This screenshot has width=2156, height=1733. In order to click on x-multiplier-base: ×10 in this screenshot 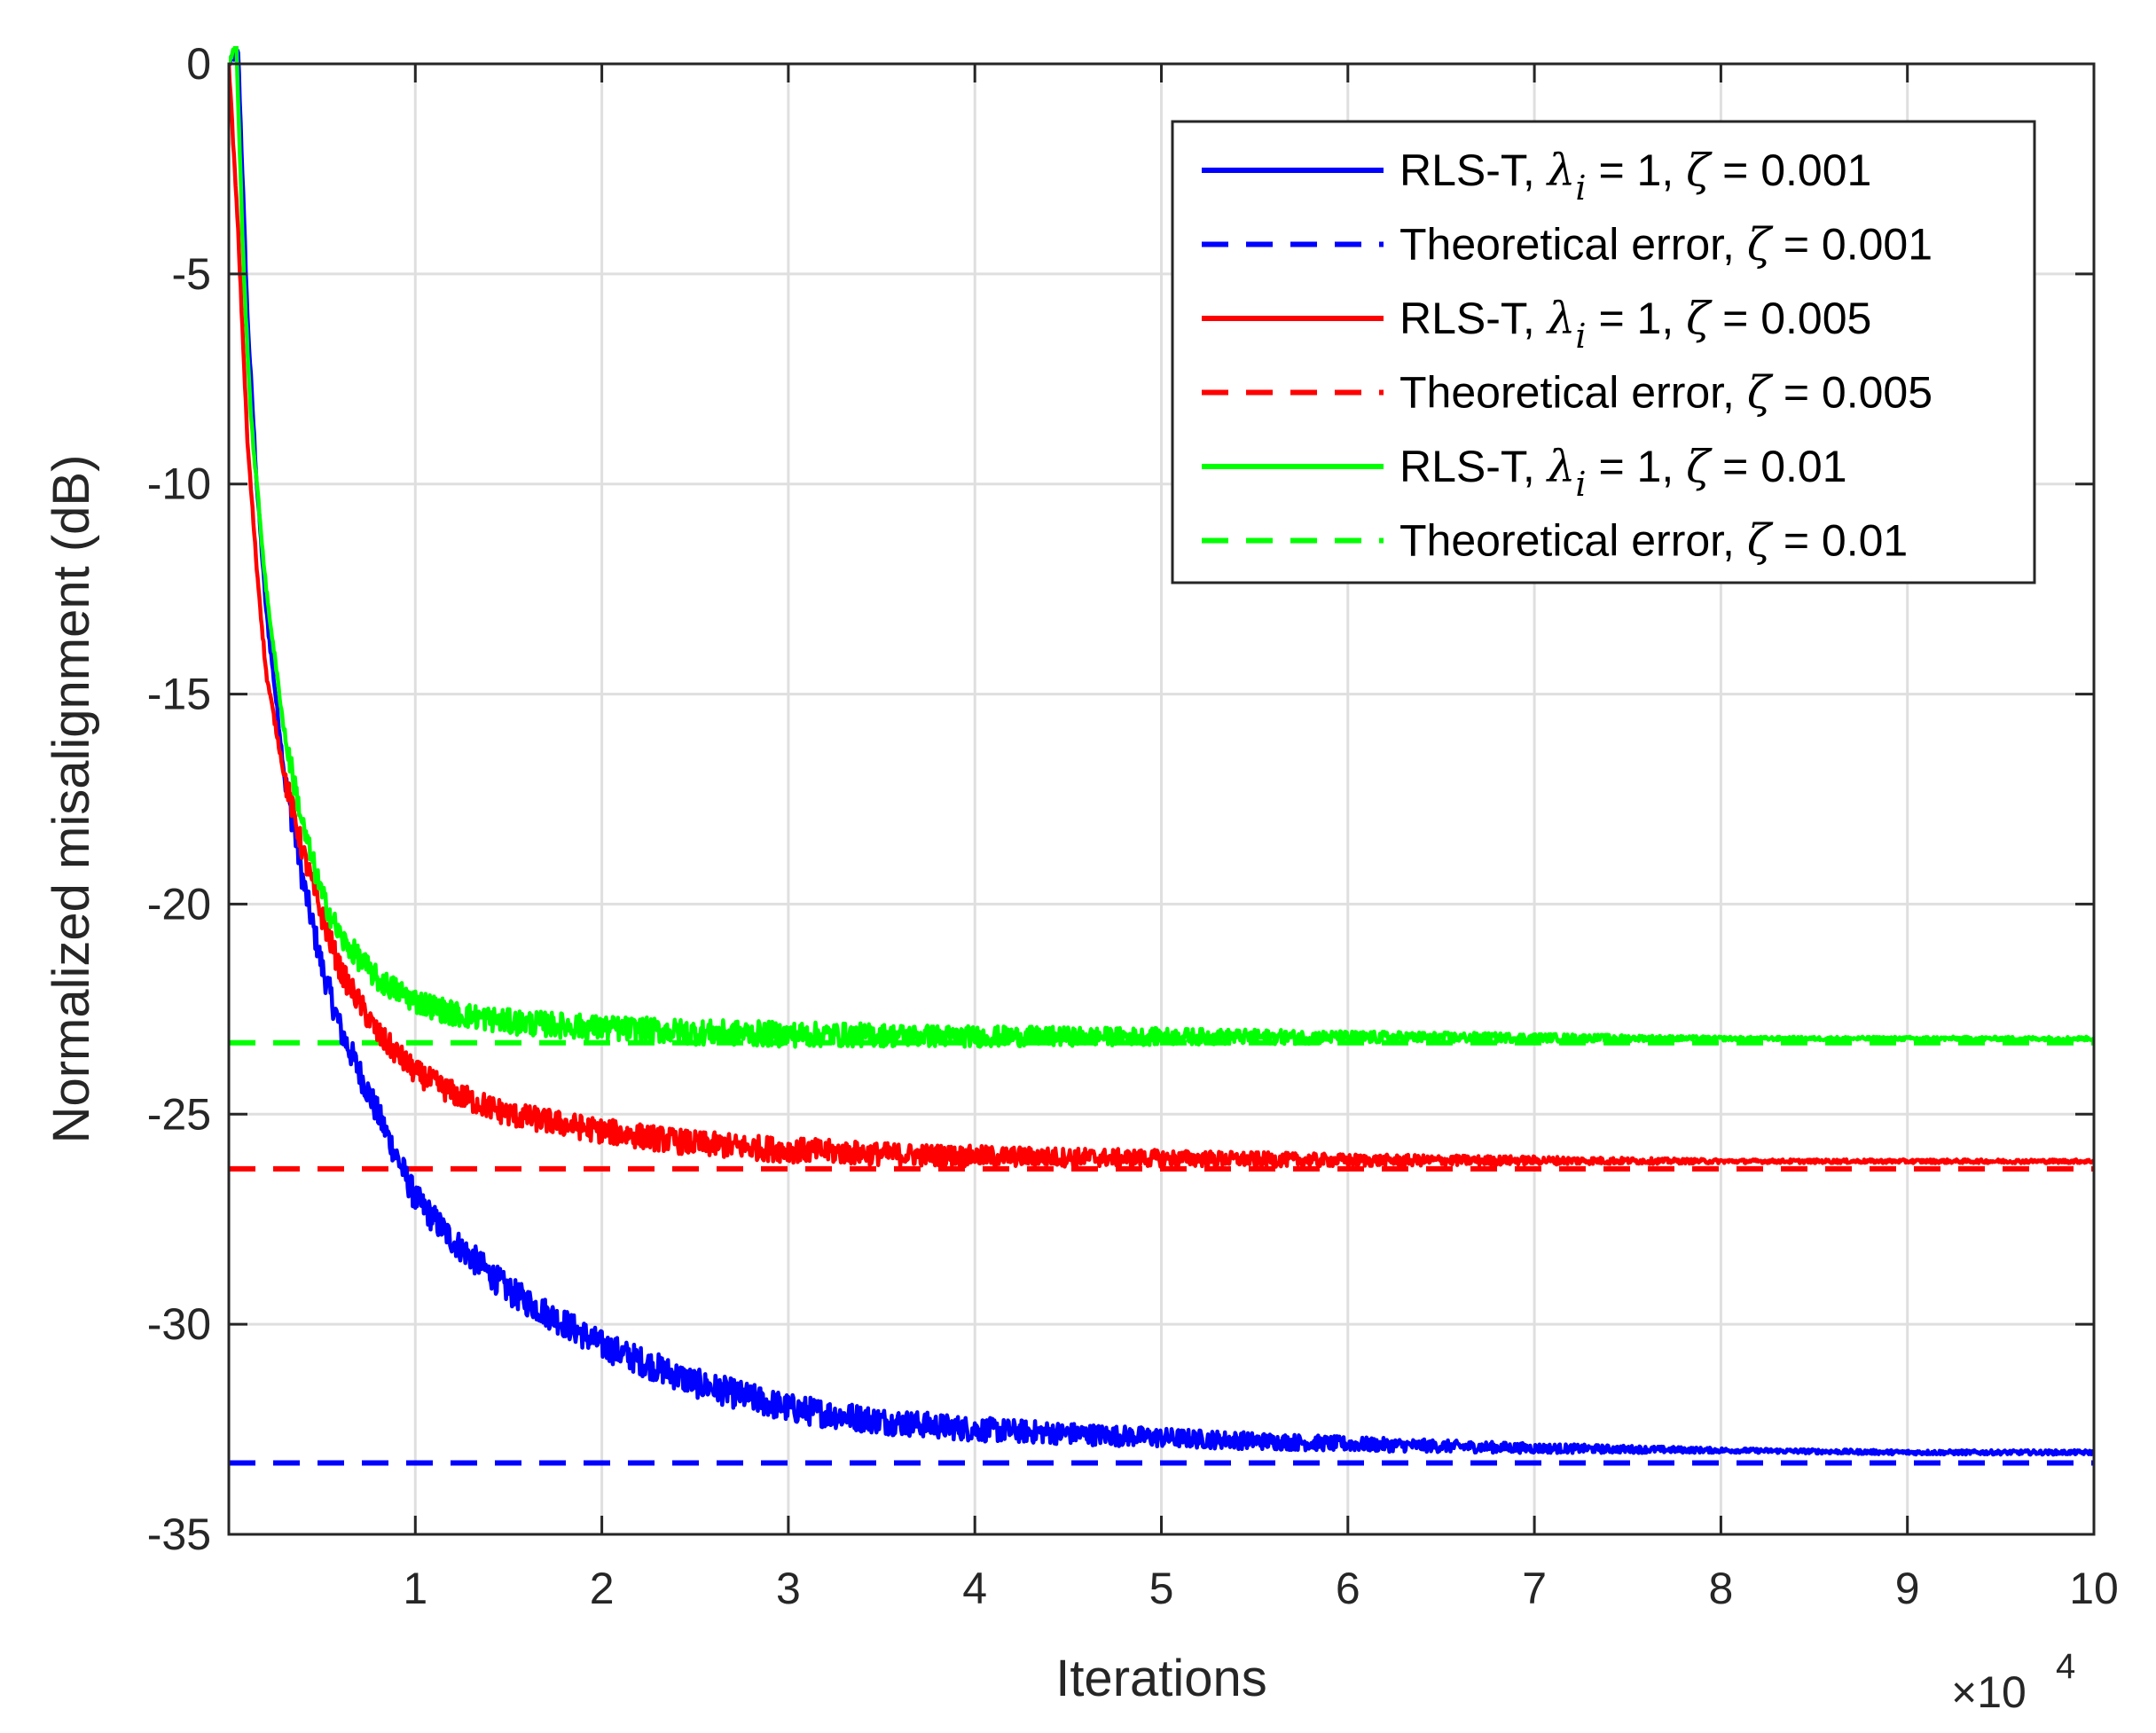, I will do `click(1989, 1692)`.